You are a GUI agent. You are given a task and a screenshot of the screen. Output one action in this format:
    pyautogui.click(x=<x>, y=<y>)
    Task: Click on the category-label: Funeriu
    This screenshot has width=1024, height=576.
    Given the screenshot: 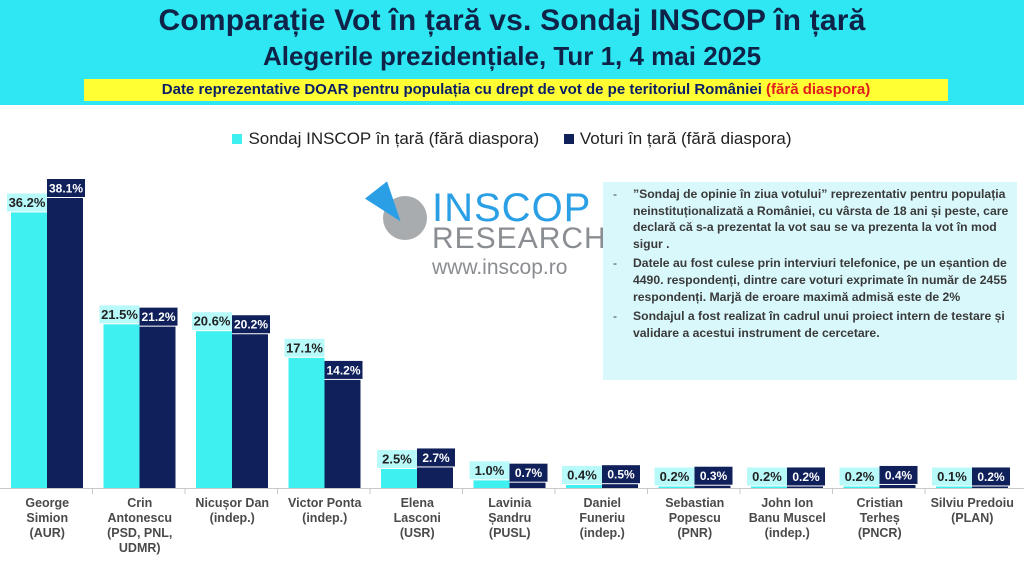 What is the action you would take?
    pyautogui.click(x=602, y=518)
    